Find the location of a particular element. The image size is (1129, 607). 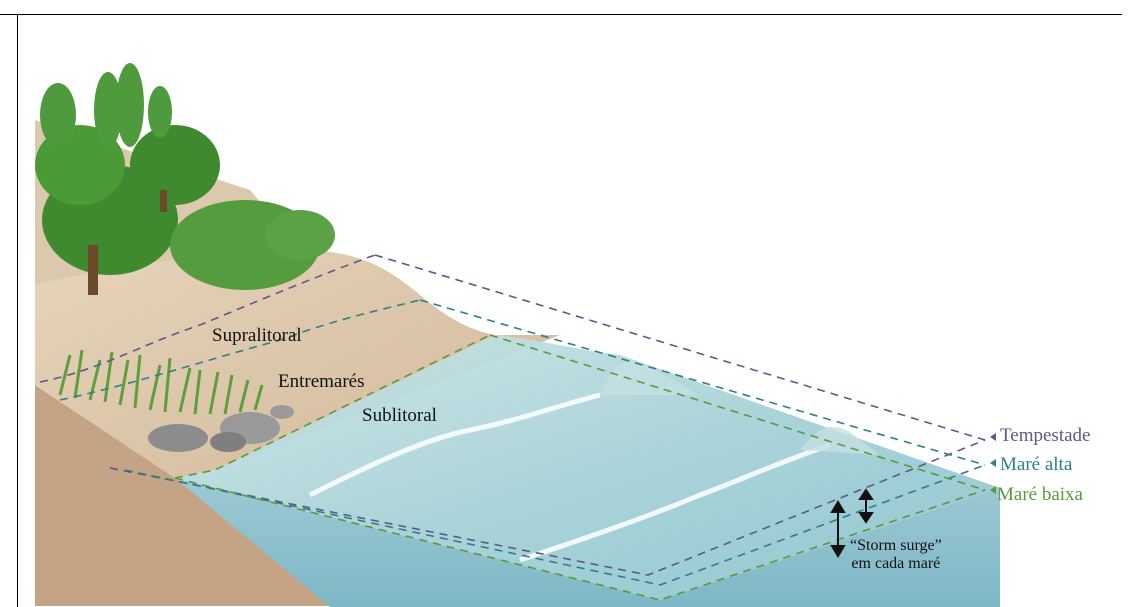

mare-alta-label: Maré alta is located at coordinates (1036, 464).